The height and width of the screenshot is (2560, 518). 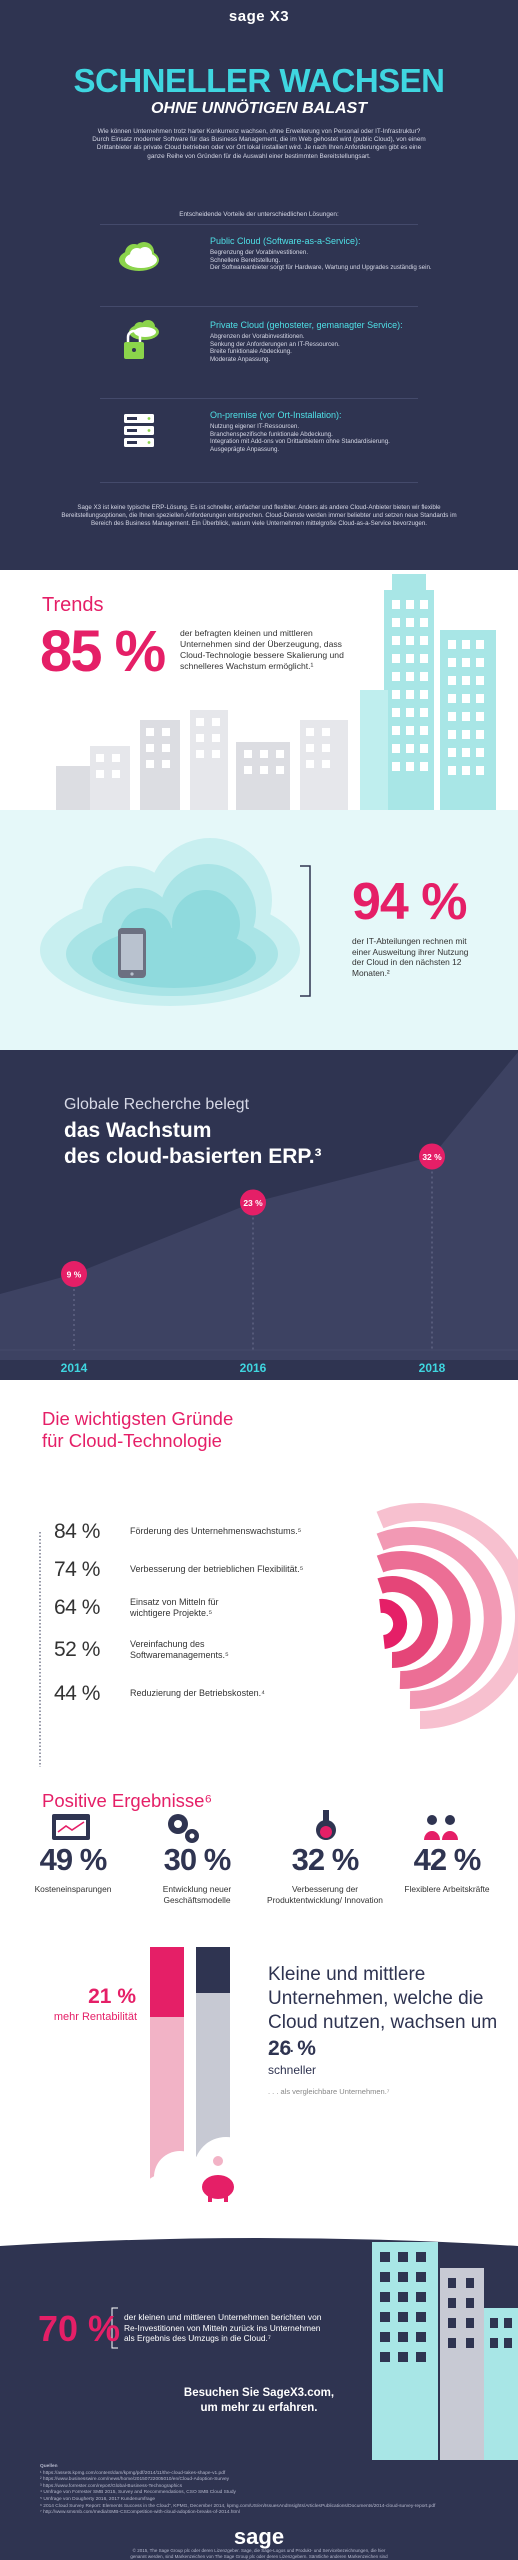 What do you see at coordinates (278, 1635) in the screenshot?
I see `reasons-radial-chart` at bounding box center [278, 1635].